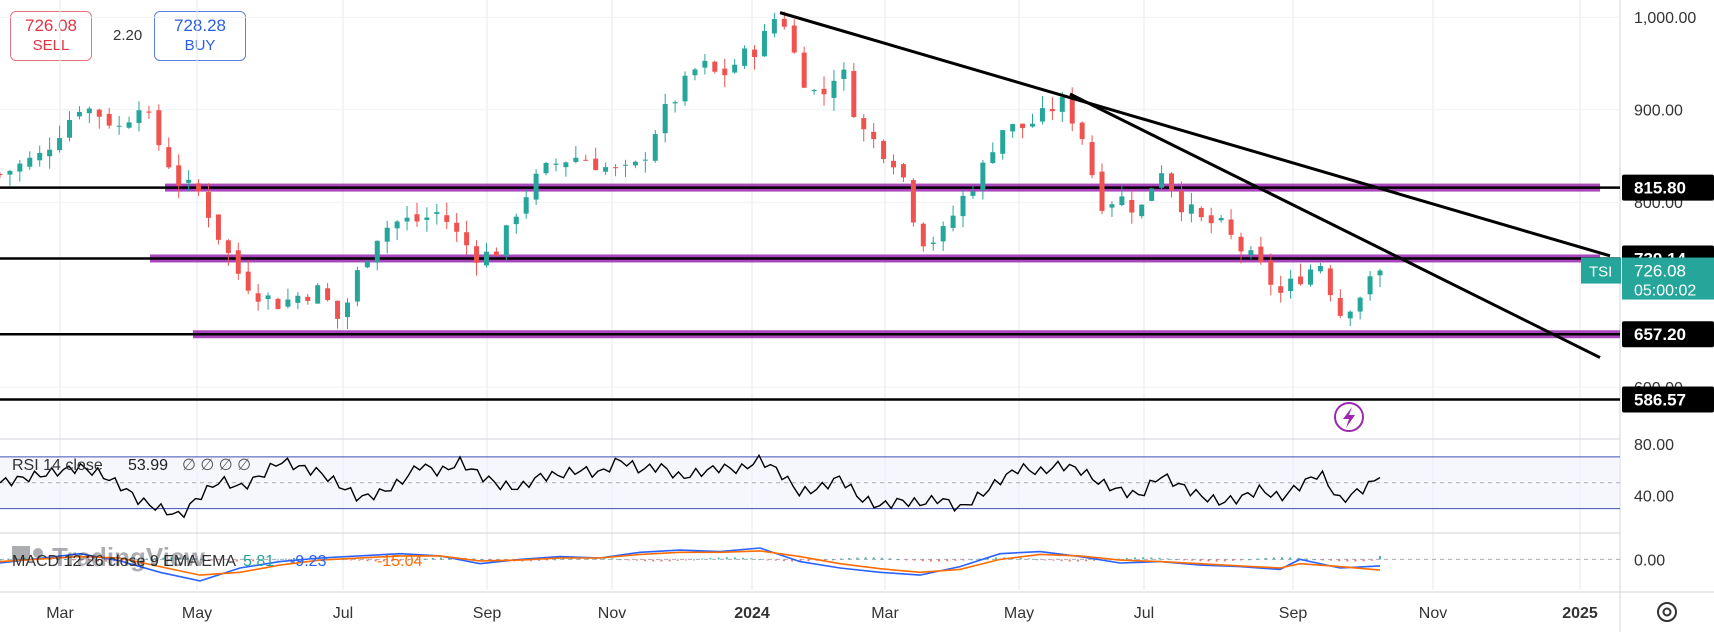 This screenshot has width=1714, height=632. What do you see at coordinates (1660, 400) in the screenshot?
I see `level-price-label: 586.57` at bounding box center [1660, 400].